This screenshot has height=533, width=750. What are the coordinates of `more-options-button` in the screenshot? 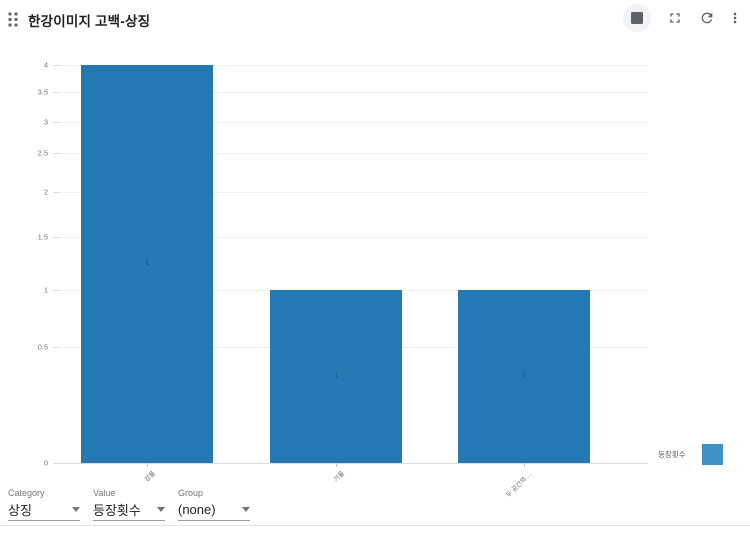 It's located at (735, 18).